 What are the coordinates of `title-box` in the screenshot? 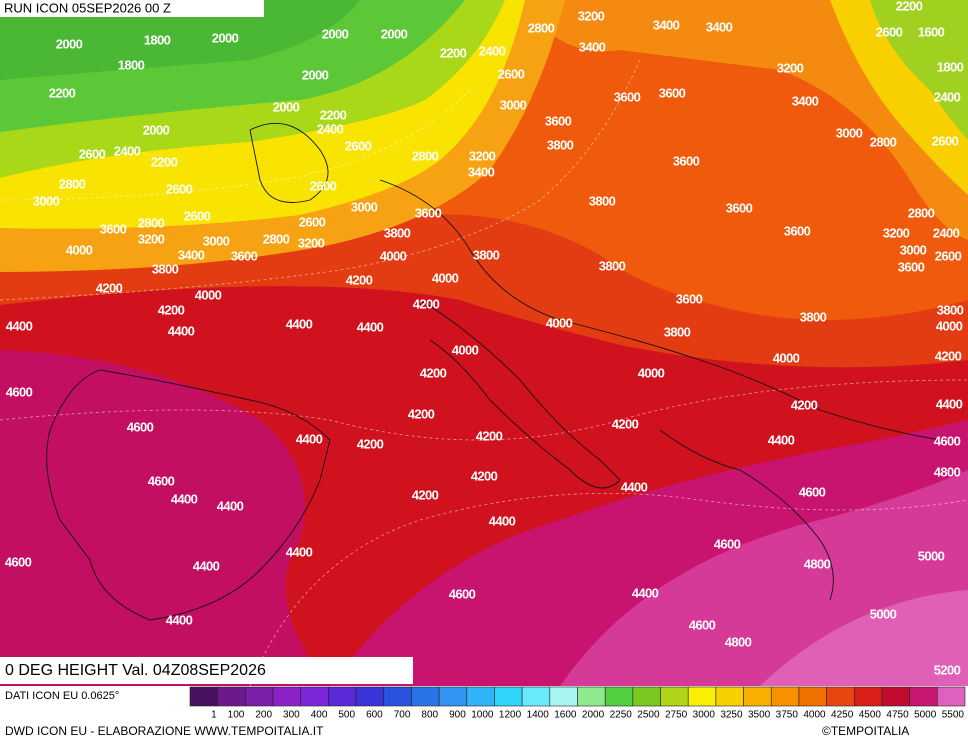 It's located at (206, 670).